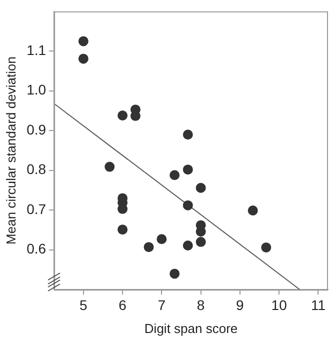 The width and height of the screenshot is (334, 341). I want to click on y-tick-label: 0.9, so click(36, 129).